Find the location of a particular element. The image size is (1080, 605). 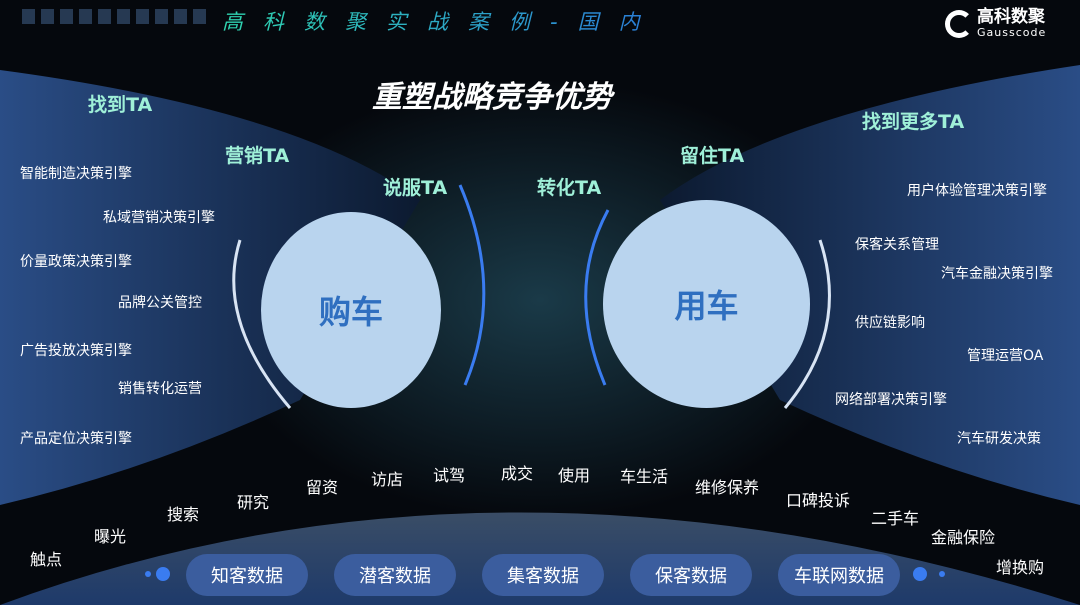

ta-find: 找到TA is located at coordinates (120, 105).